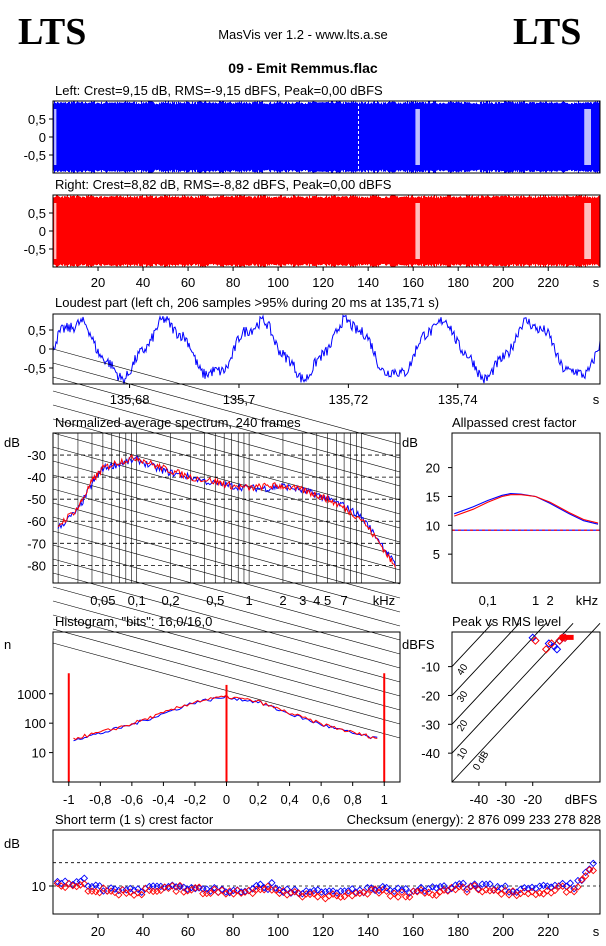 The width and height of the screenshot is (606, 946). Describe the element at coordinates (436, 554) in the screenshot. I see `ytick-label: 5` at that location.